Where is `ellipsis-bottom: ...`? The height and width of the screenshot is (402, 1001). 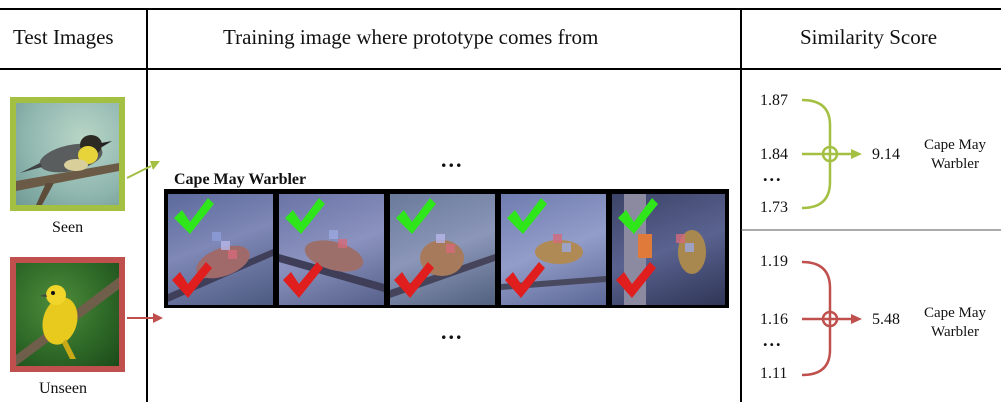
ellipsis-bottom: ... is located at coordinates (452, 331).